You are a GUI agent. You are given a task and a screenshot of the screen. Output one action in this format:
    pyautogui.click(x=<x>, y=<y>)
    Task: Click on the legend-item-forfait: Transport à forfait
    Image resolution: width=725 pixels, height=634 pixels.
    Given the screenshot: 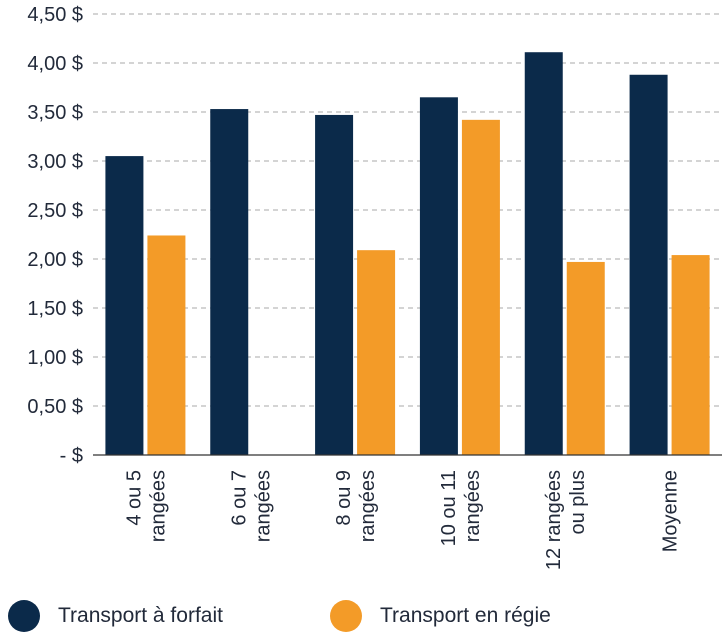 What is the action you would take?
    pyautogui.click(x=115, y=616)
    